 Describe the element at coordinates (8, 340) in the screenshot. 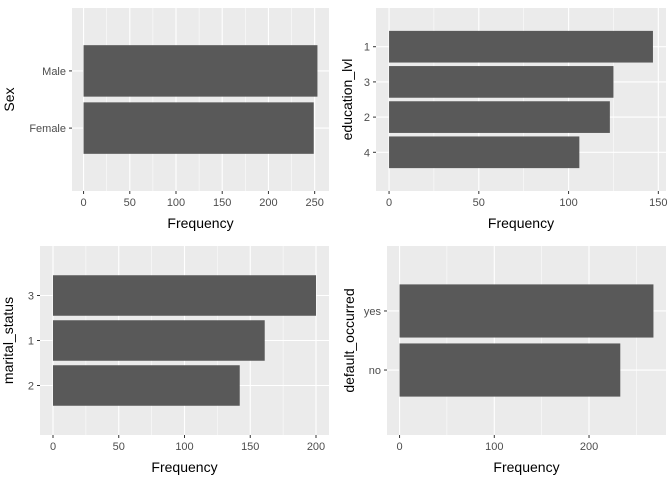

I see `y-axis-title: marital_status` at that location.